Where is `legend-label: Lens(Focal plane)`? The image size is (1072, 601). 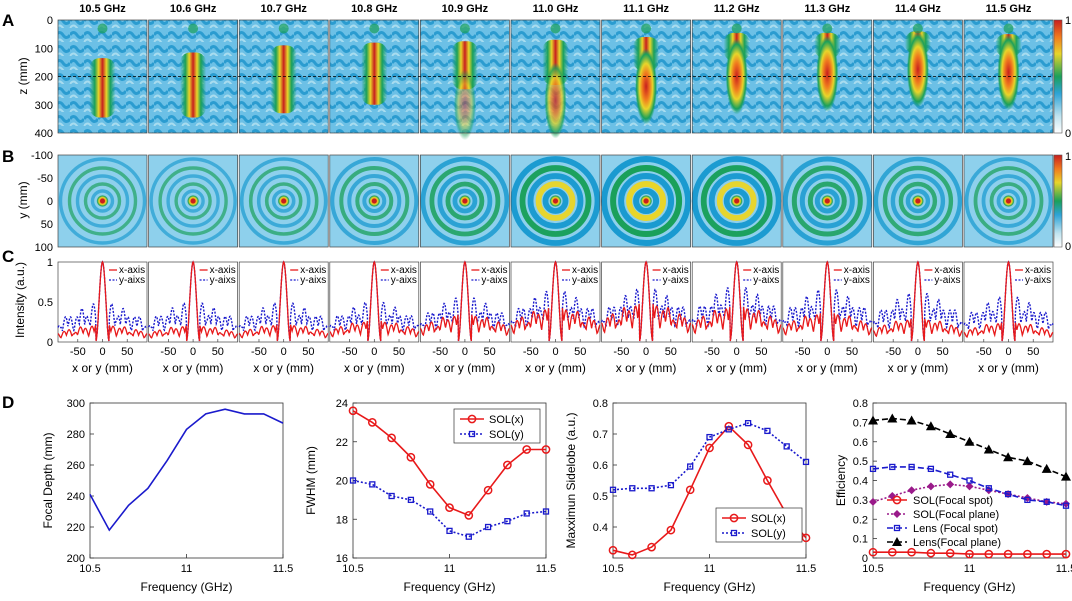 legend-label: Lens(Focal plane) is located at coordinates (957, 543).